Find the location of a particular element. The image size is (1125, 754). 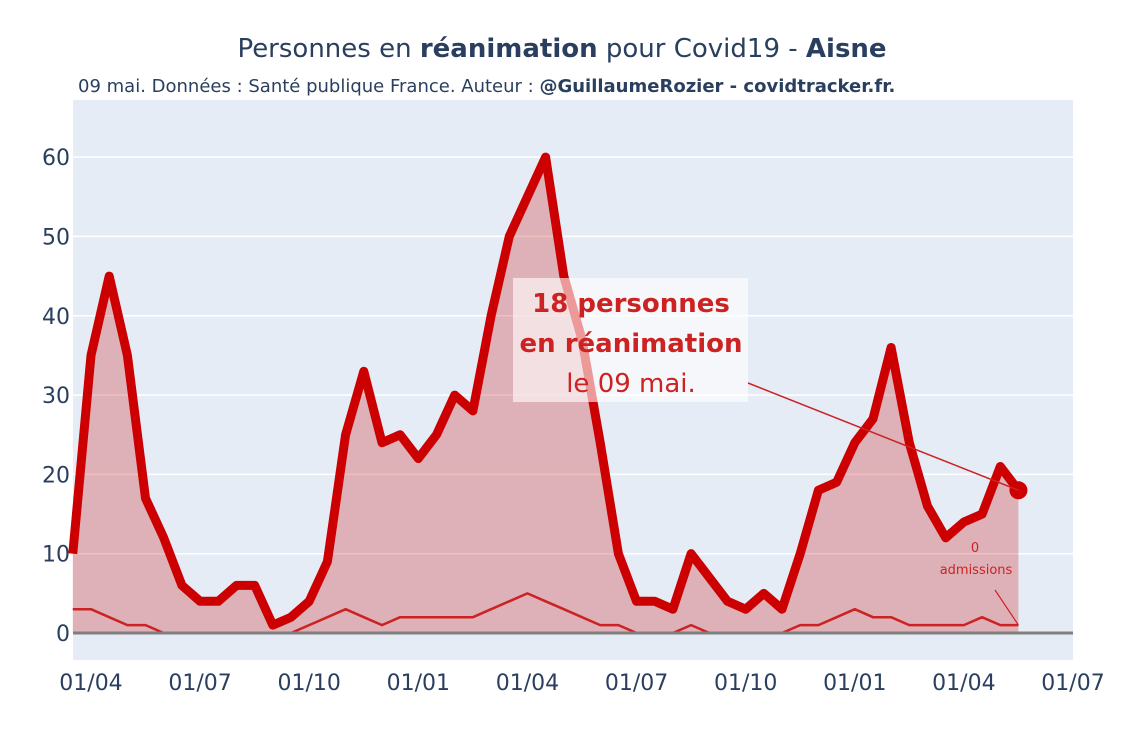

y-tick-label: 0 is located at coordinates (63, 634).